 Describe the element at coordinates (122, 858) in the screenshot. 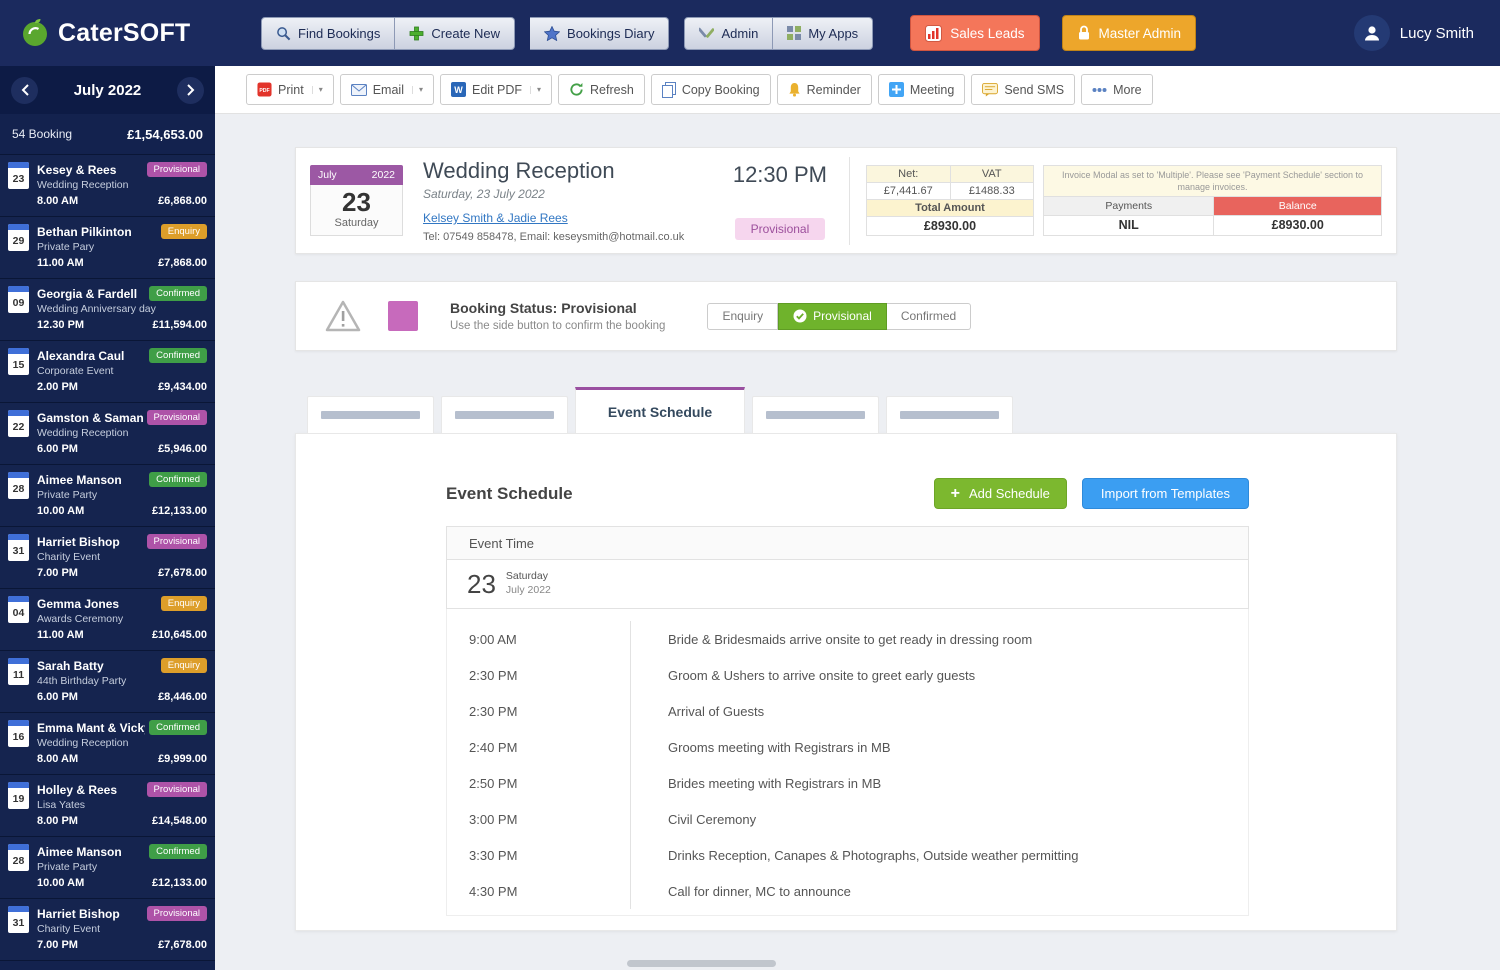

I see `booking-item-mid: Aimee Manson Confirmed Private Party` at that location.